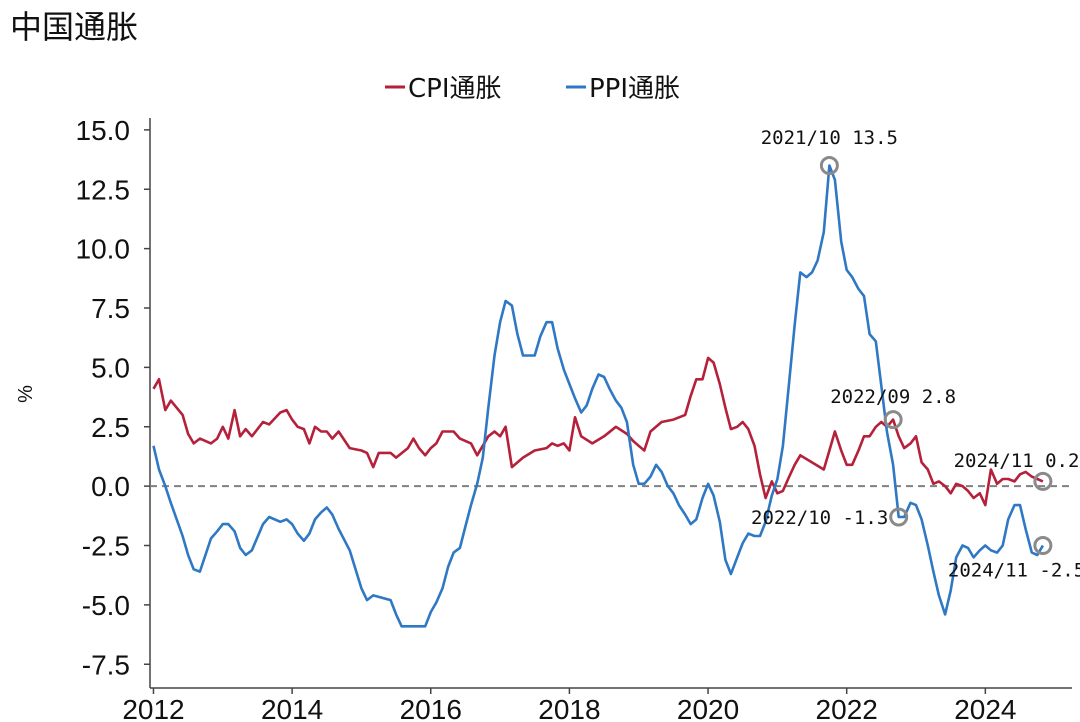 This screenshot has height=722, width=1080. I want to click on legend: CPI通胀 PPI通胀, so click(532, 89).